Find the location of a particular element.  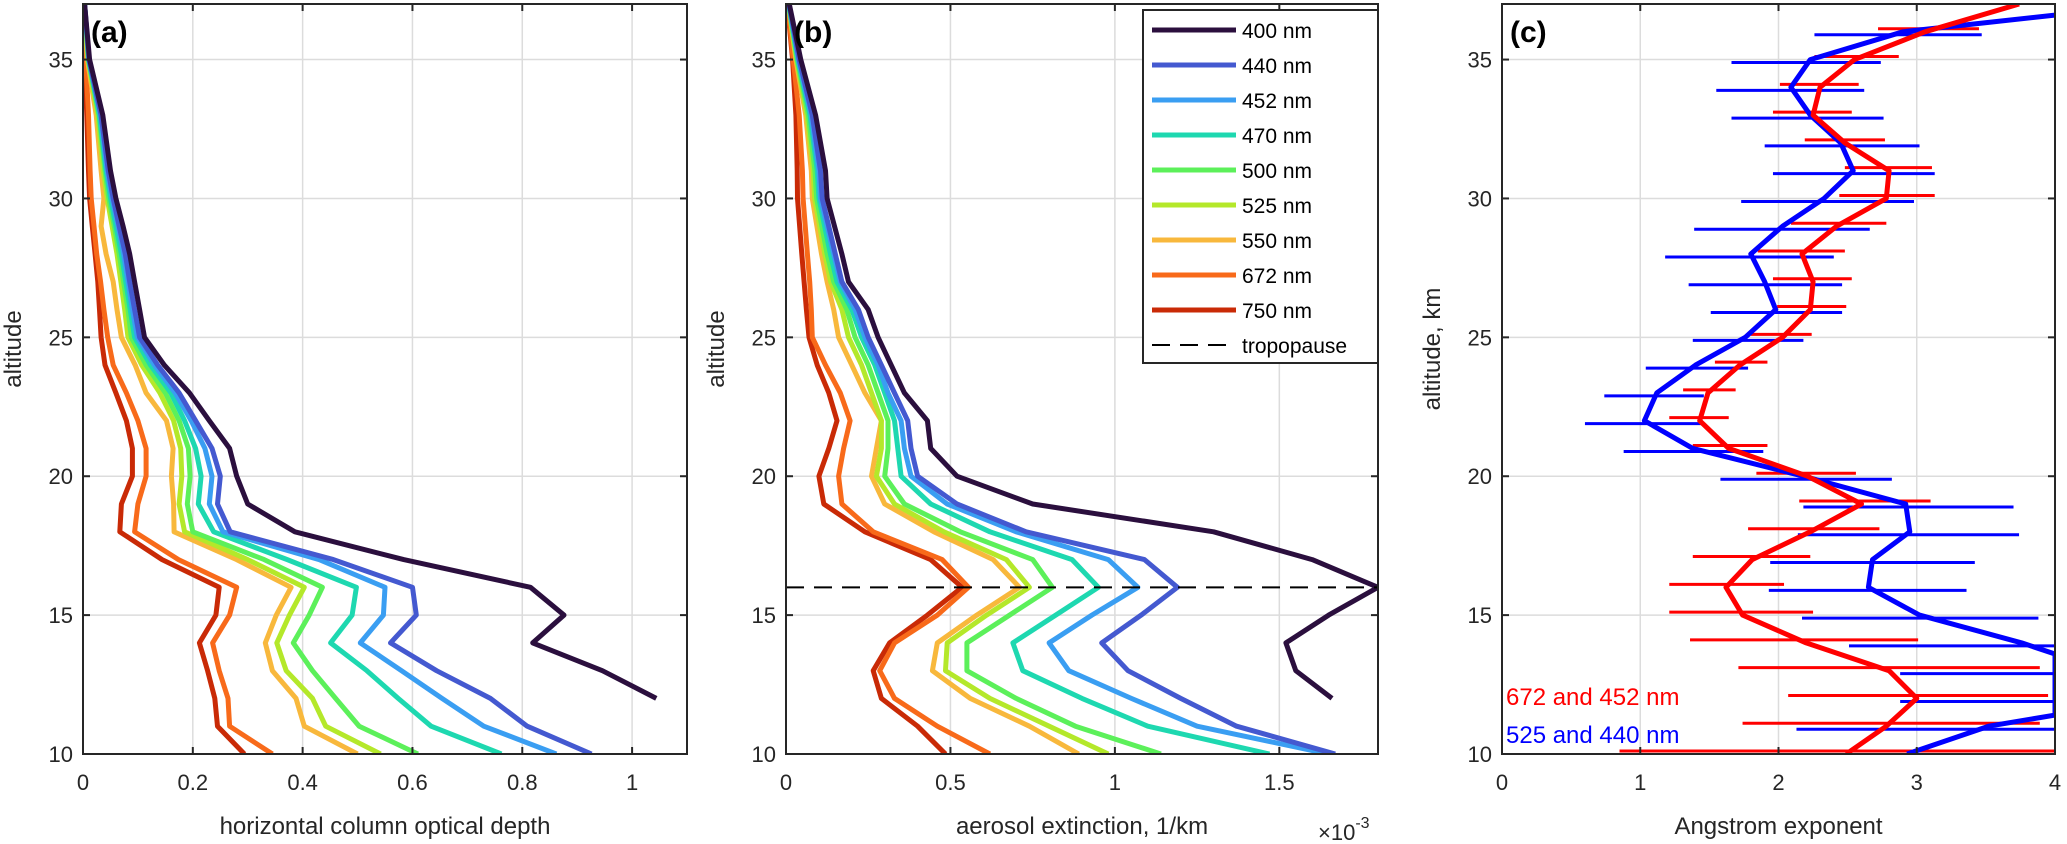

x-tick-label: 0.6 is located at coordinates (412, 782).